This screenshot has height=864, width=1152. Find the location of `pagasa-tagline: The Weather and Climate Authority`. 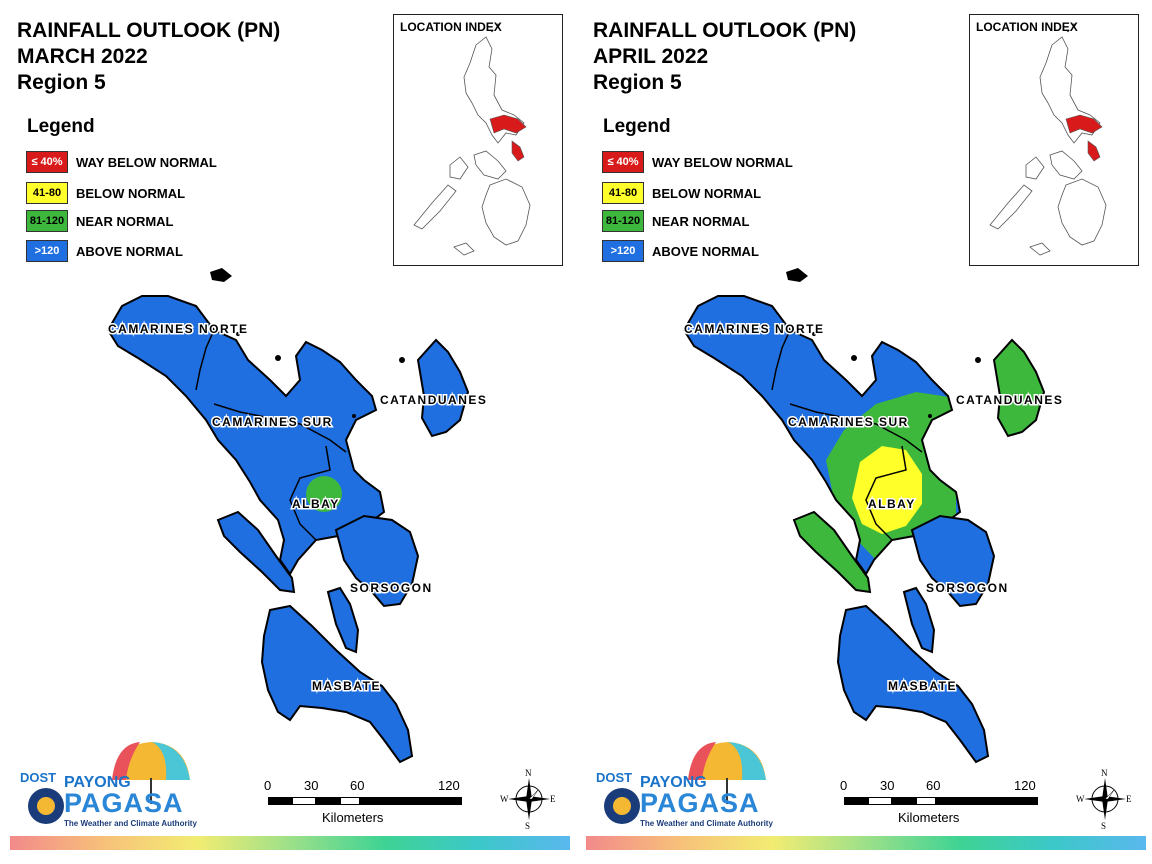

pagasa-tagline: The Weather and Climate Authority is located at coordinates (130, 823).